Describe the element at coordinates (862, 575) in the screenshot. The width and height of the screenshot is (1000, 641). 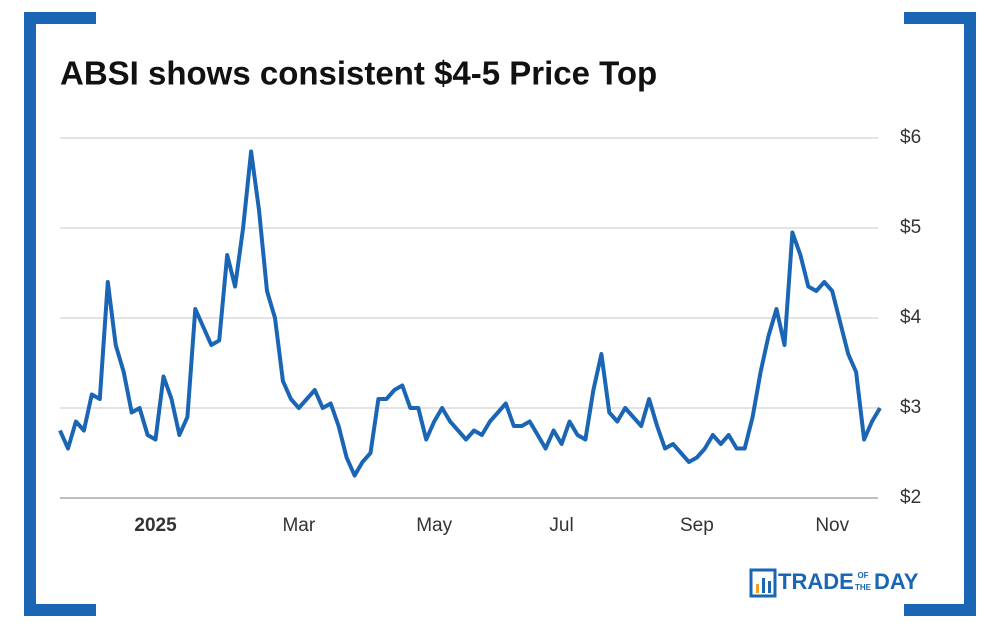
I see `logo-small: OF` at that location.